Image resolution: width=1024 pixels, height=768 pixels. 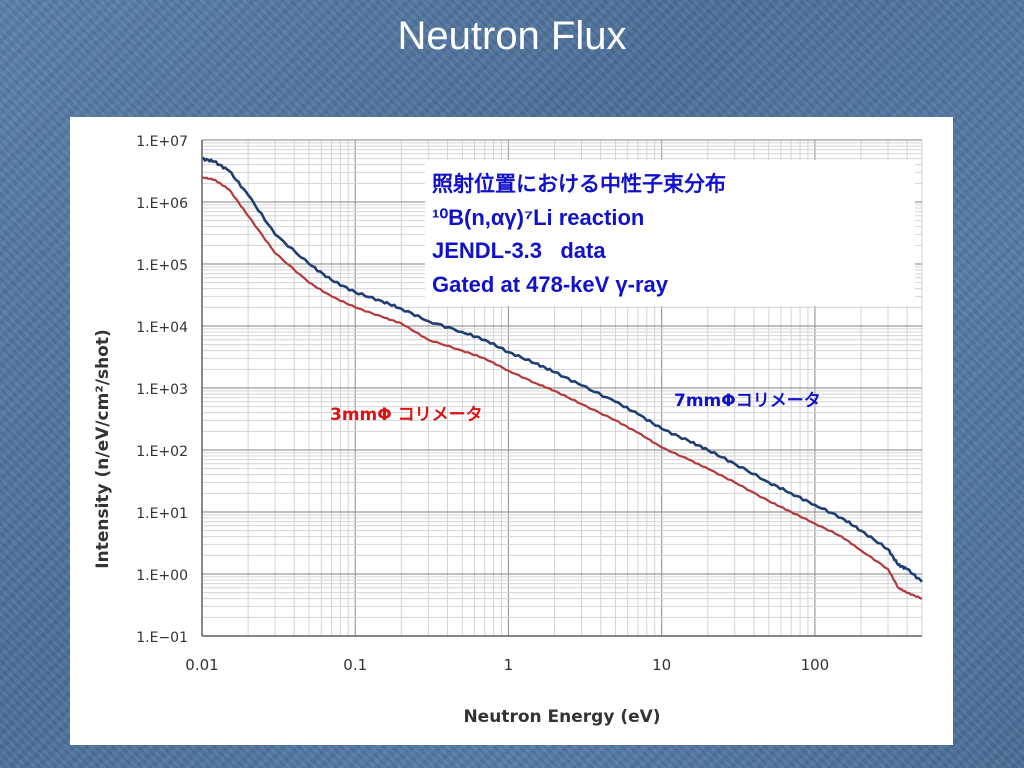 I want to click on series-label-3mm: 3mmΦ コリメータ, so click(x=406, y=415).